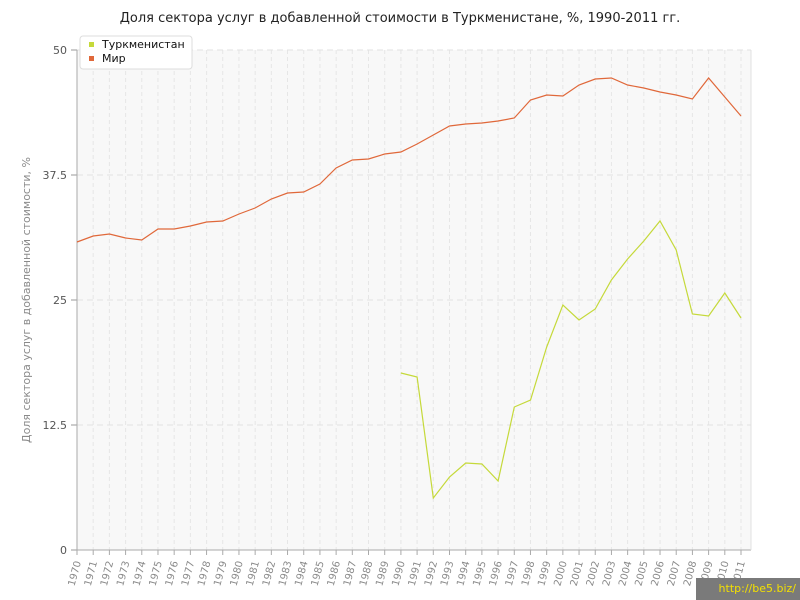  I want to click on x-tick-label: 2006, so click(658, 573).